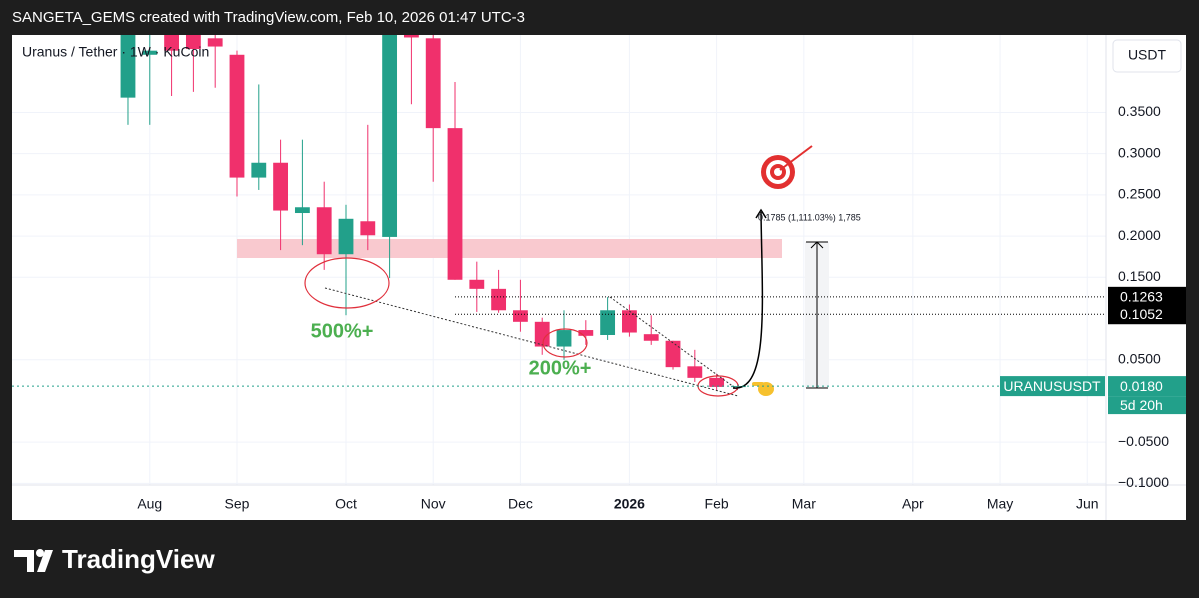  I want to click on x-tick-label: Dec, so click(520, 504).